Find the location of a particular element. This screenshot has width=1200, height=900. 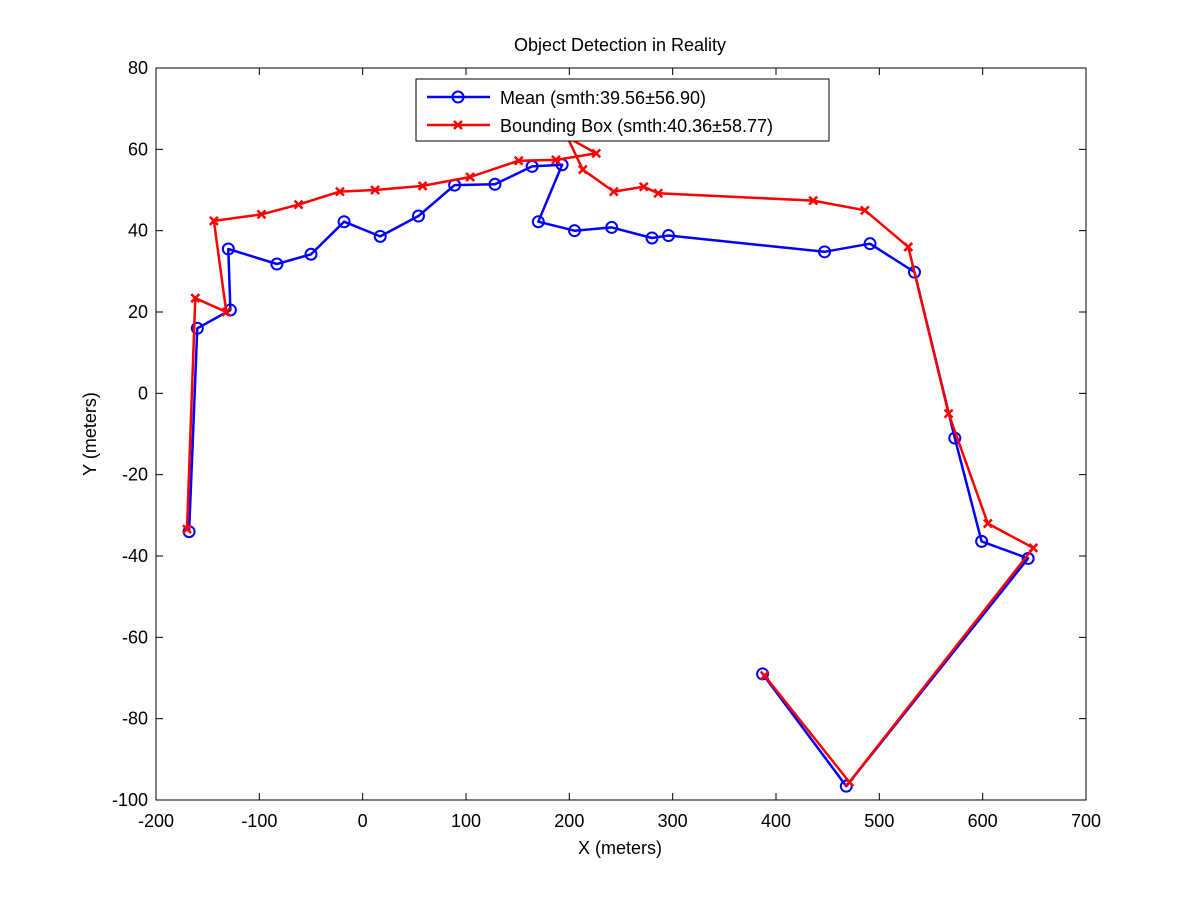

chart-title: Object Detection in Reality is located at coordinates (620, 45).